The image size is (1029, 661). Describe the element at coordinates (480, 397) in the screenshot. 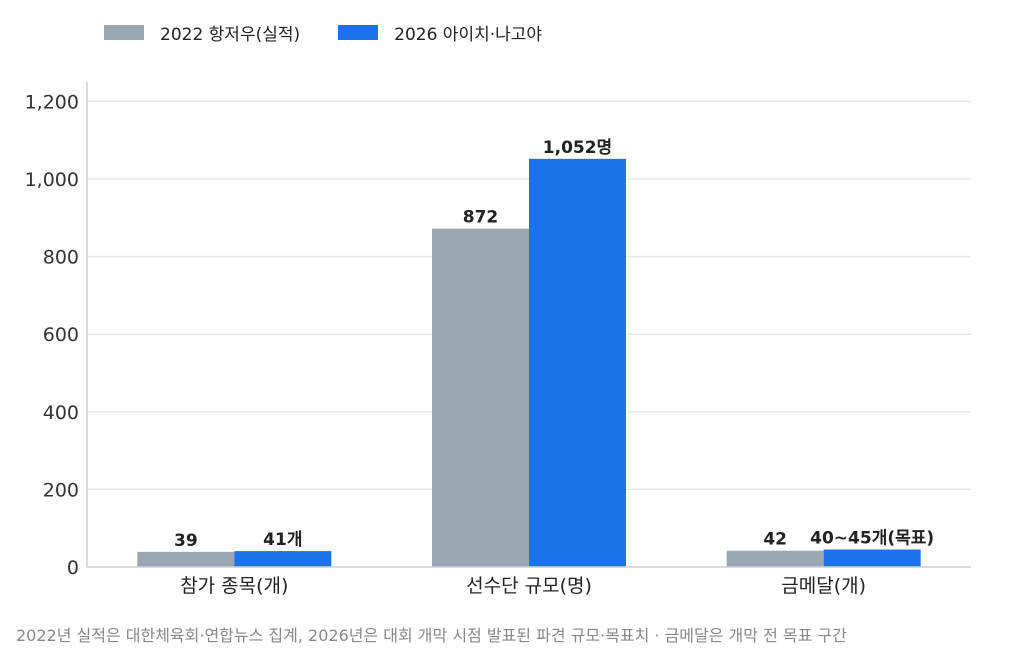

I see `bar-s0-c1` at that location.